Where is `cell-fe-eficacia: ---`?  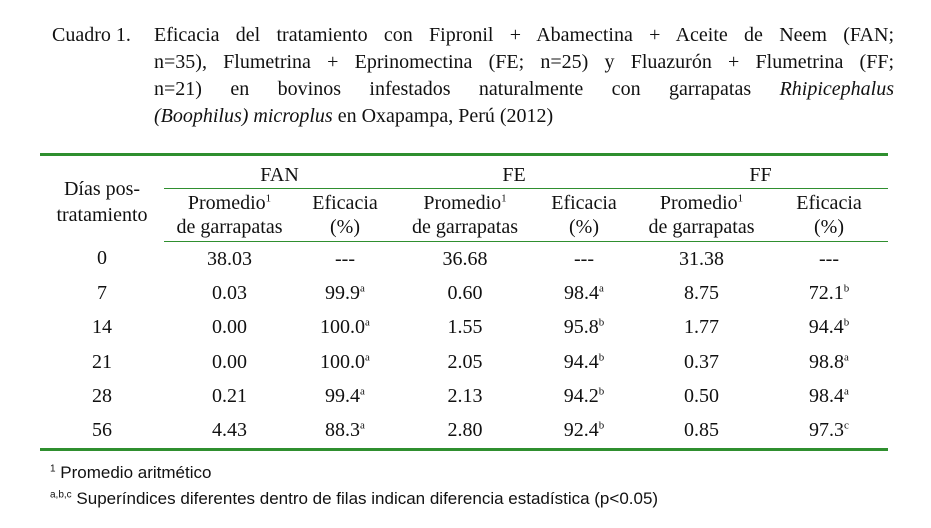 cell-fe-eficacia: --- is located at coordinates (584, 258).